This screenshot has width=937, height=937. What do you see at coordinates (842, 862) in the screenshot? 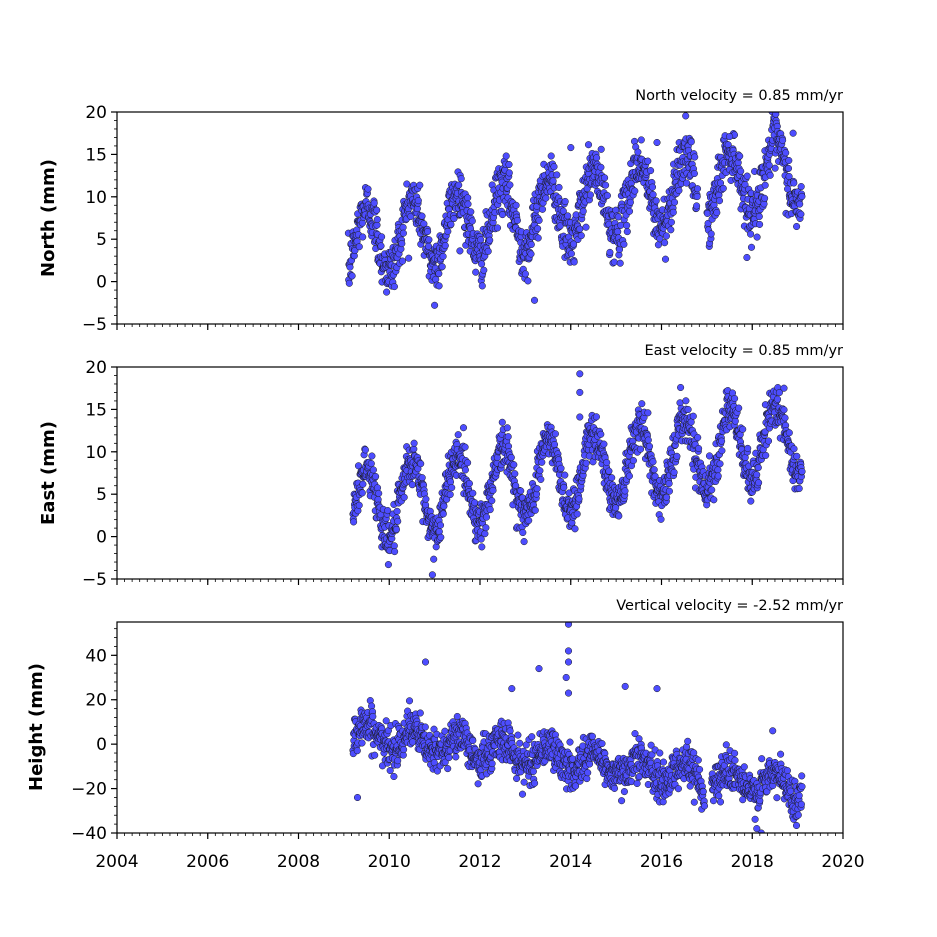
I see `xtick-label-2020: 2020` at bounding box center [842, 862].